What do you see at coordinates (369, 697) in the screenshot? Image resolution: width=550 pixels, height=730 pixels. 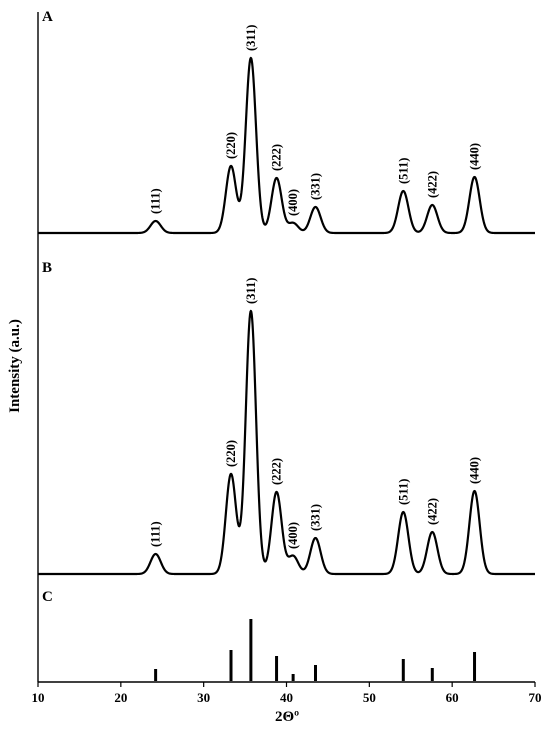 I see `x-tick-label: 50` at bounding box center [369, 697].